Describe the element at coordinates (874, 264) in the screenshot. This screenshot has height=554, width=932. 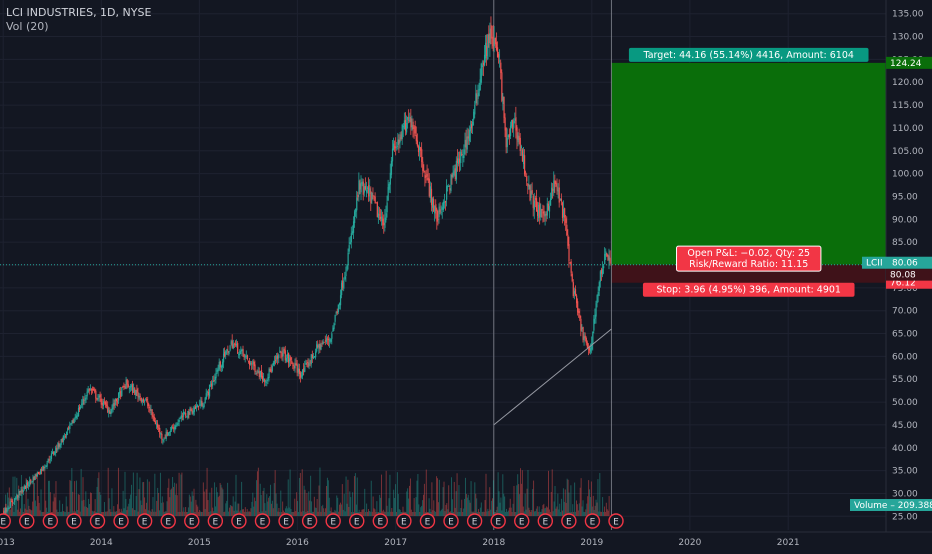
I see `last-price-symbol: LCII` at that location.